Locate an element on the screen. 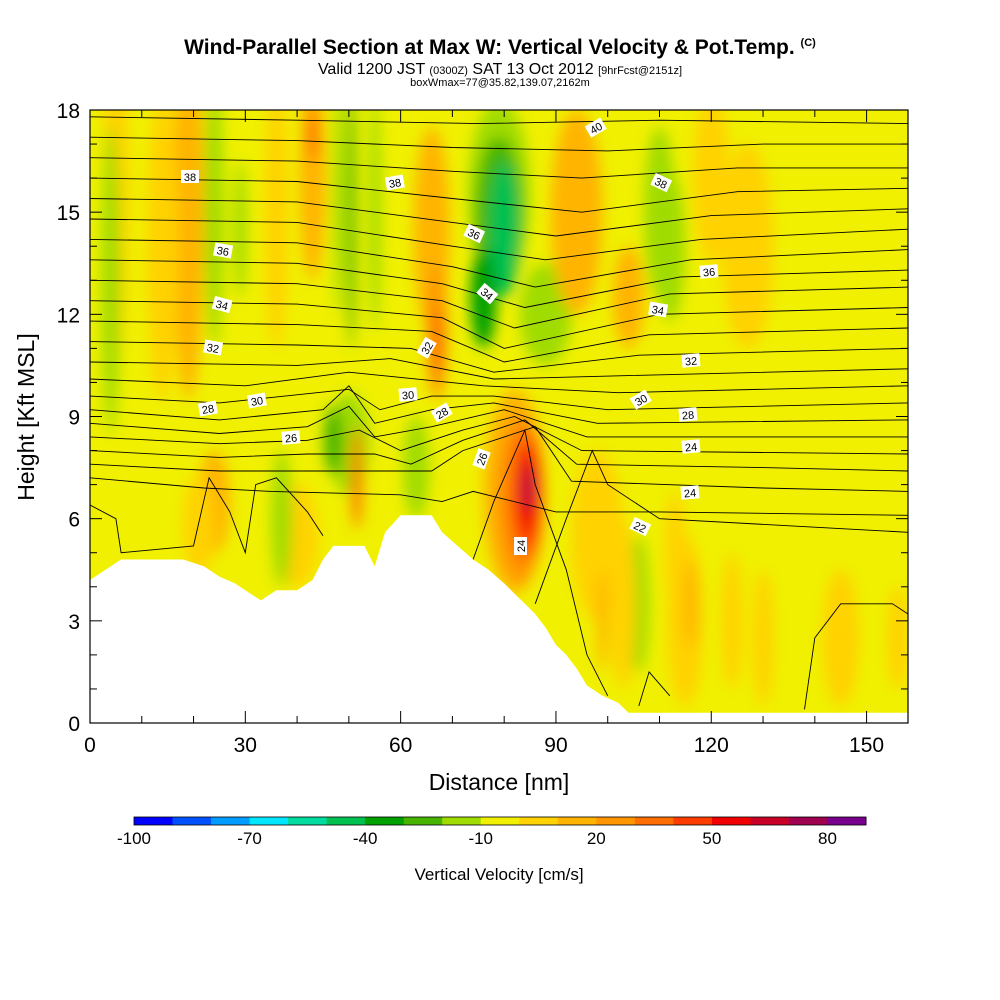  y-tick-label: 18 is located at coordinates (68, 111).